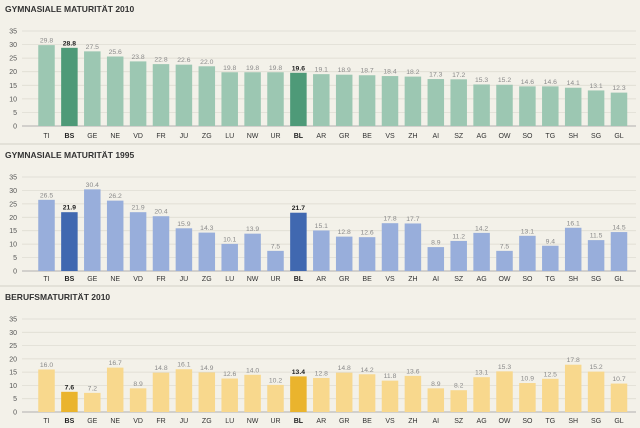 The width and height of the screenshot is (640, 428). Describe the element at coordinates (160, 60) in the screenshot. I see `data-label: 22.8` at that location.